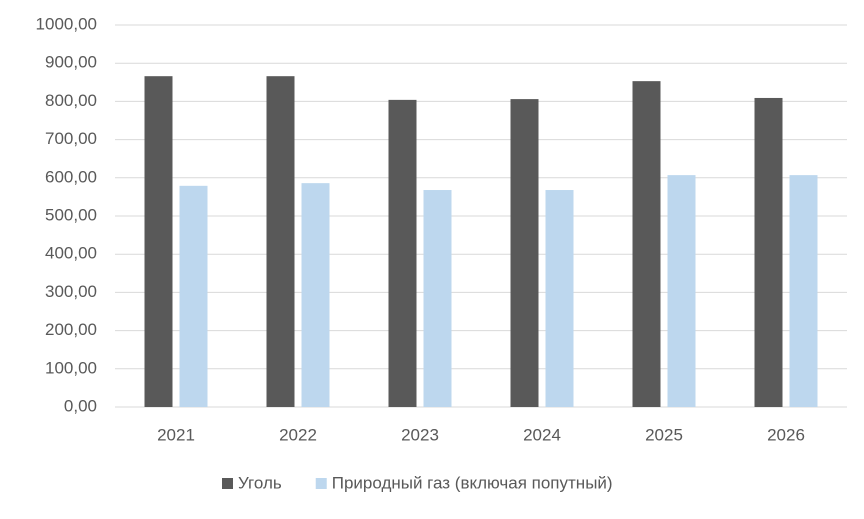 This screenshot has height=519, width=864. I want to click on y-tick-label: 1000,00, so click(66, 23).